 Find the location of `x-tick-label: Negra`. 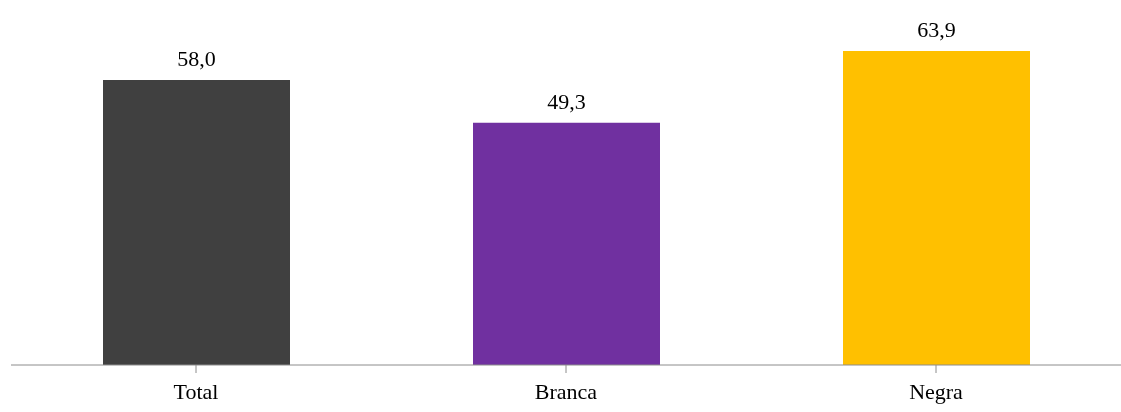

x-tick-label: Negra is located at coordinates (936, 391).